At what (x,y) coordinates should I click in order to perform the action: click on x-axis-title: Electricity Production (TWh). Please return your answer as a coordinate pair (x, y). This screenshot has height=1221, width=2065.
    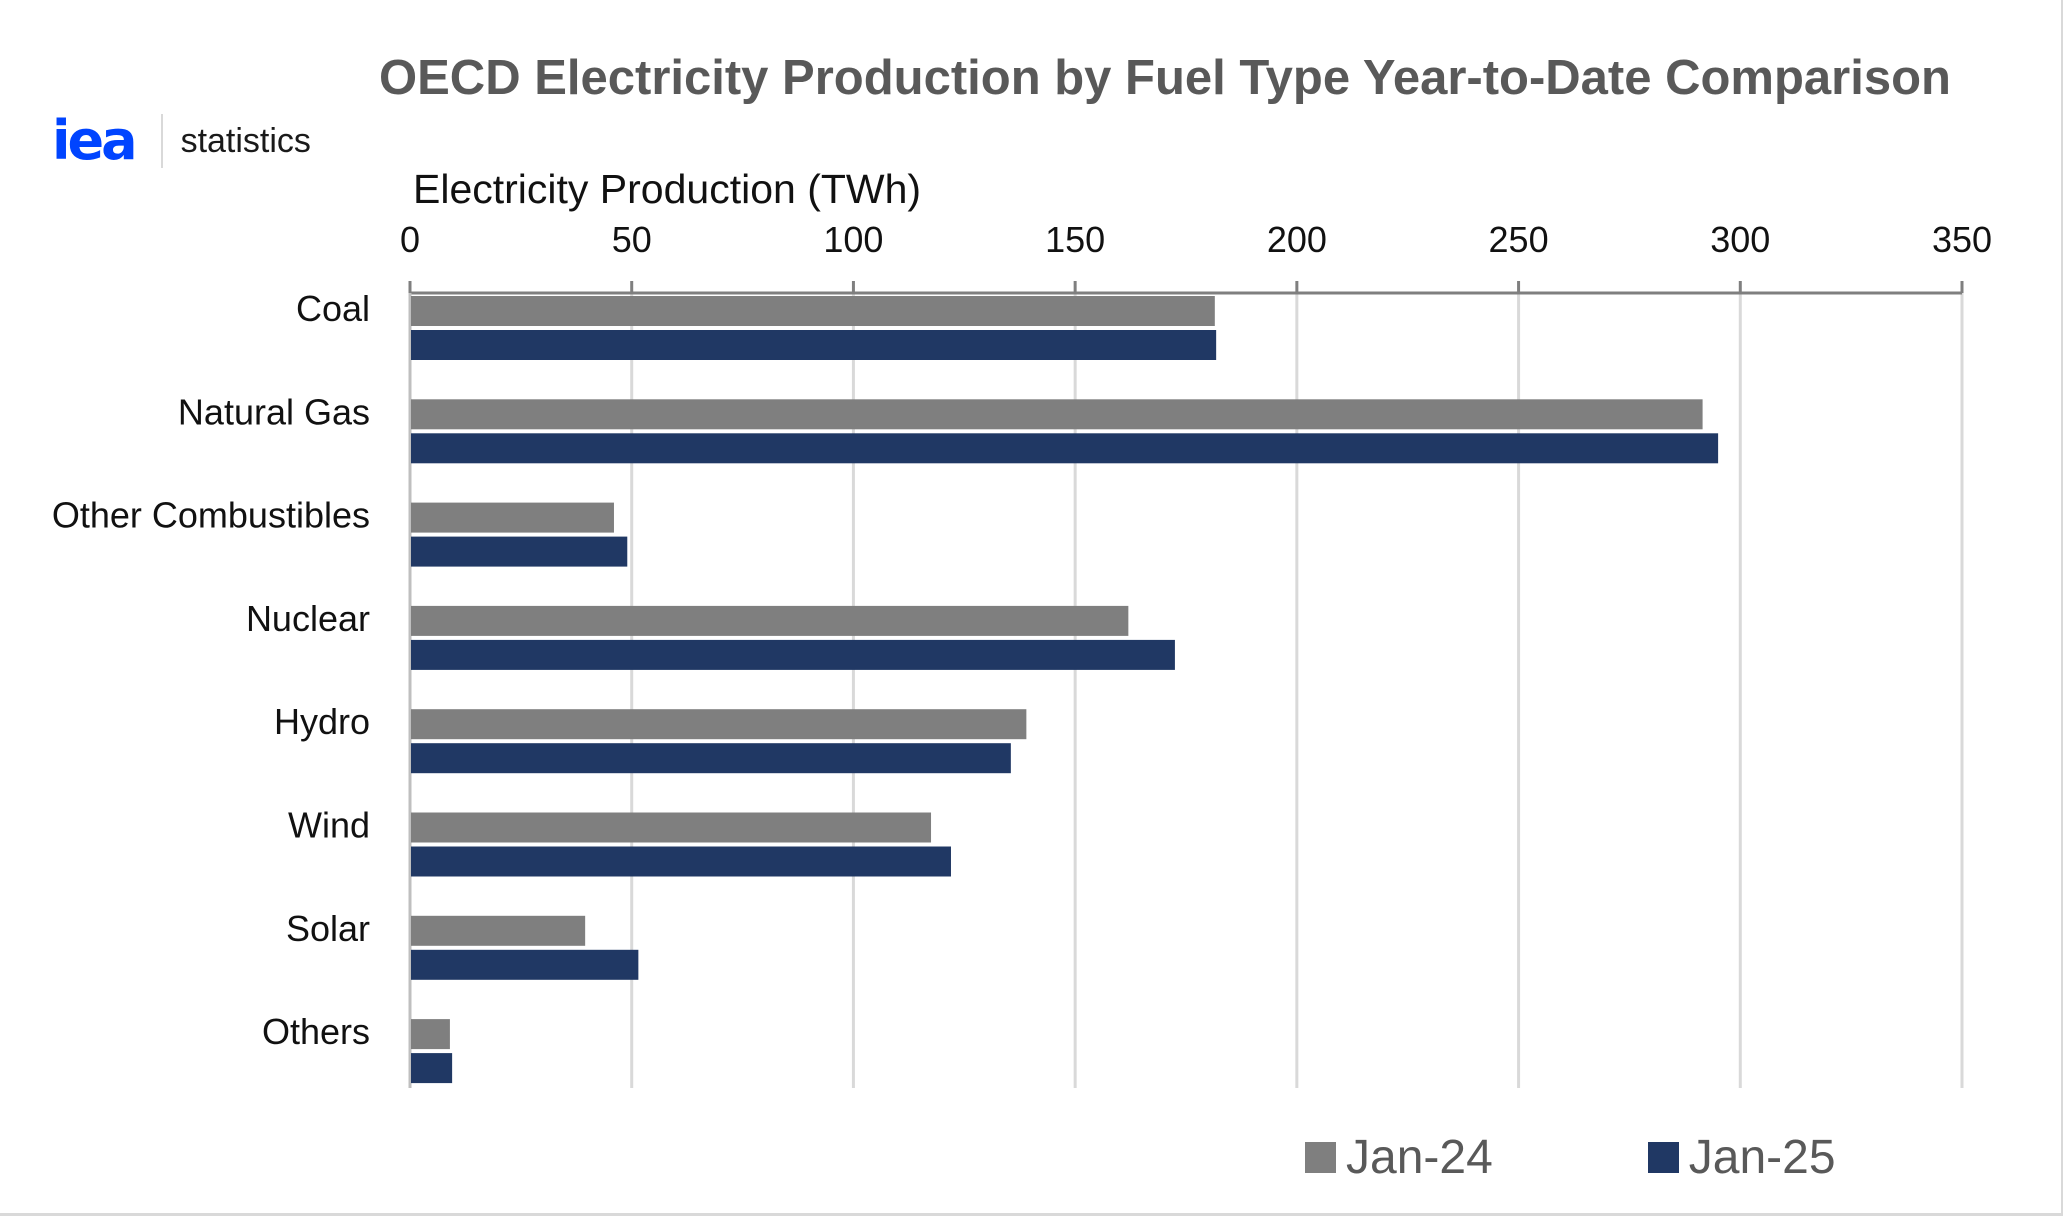
    Looking at the image, I should click on (667, 189).